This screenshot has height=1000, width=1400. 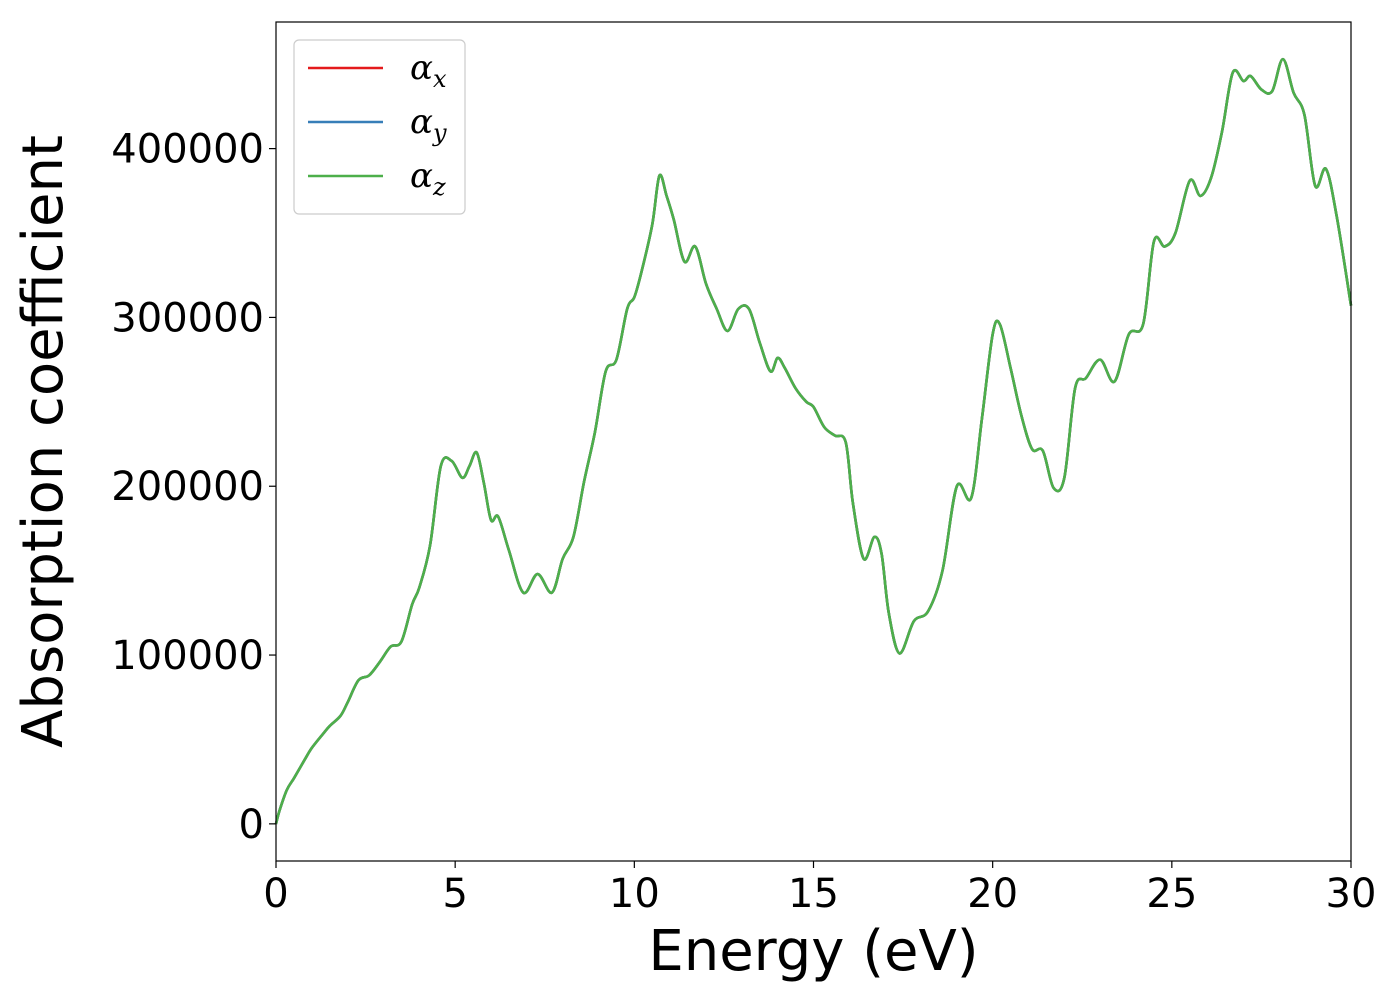 I want to click on x-tick-label: 20, so click(x=992, y=894).